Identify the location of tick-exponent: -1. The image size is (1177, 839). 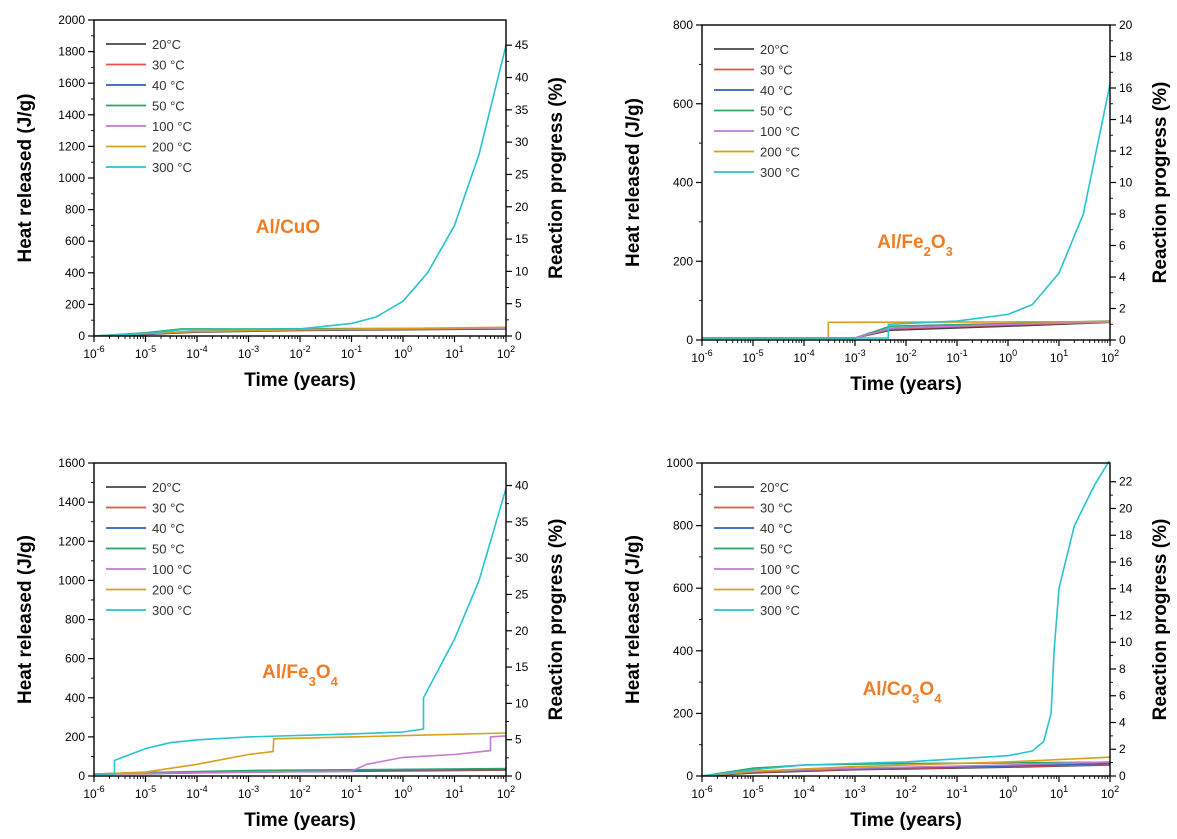
(964, 789).